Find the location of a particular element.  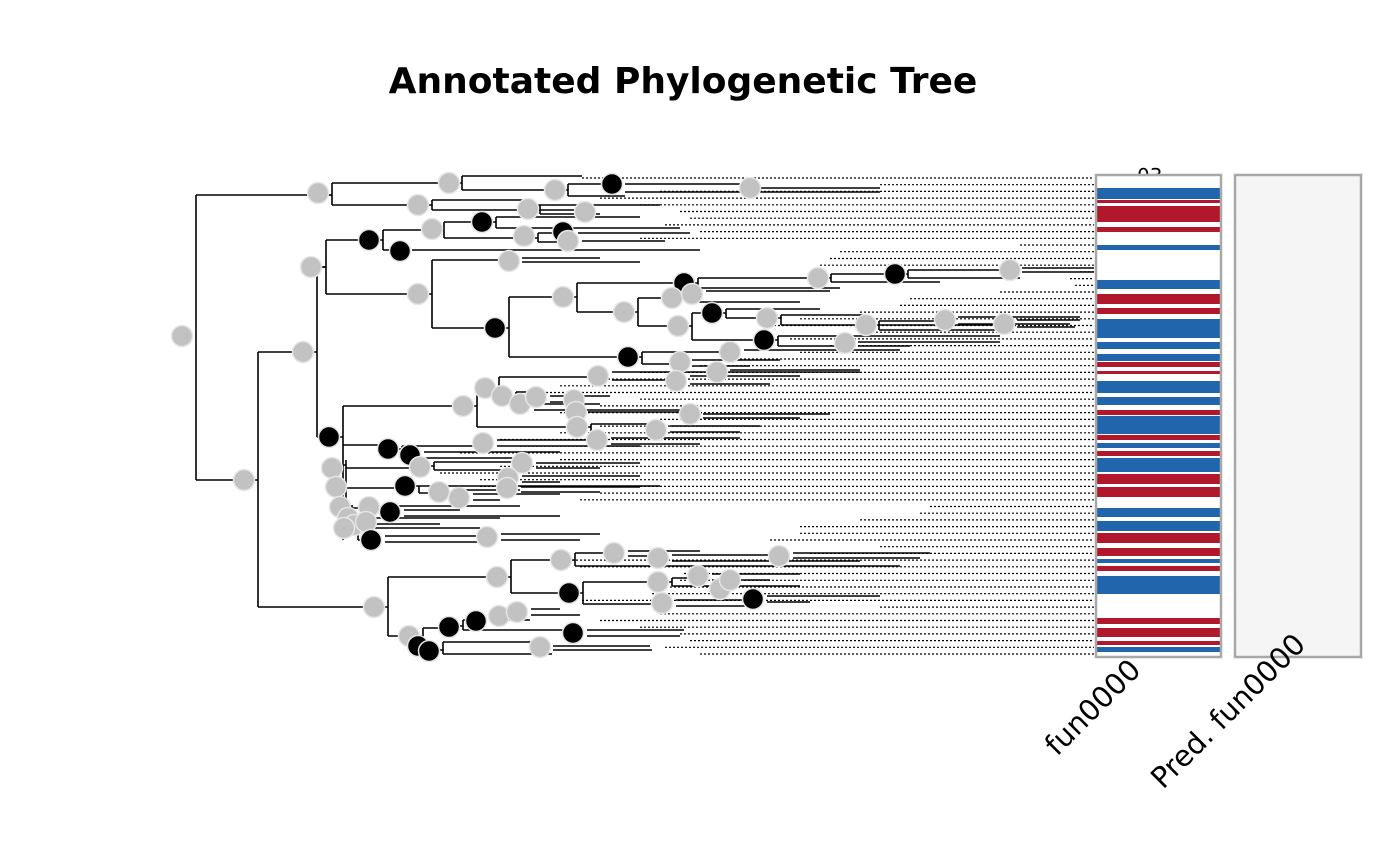

figure-title: Annotated Phylogenetic Tree is located at coordinates (683, 81).